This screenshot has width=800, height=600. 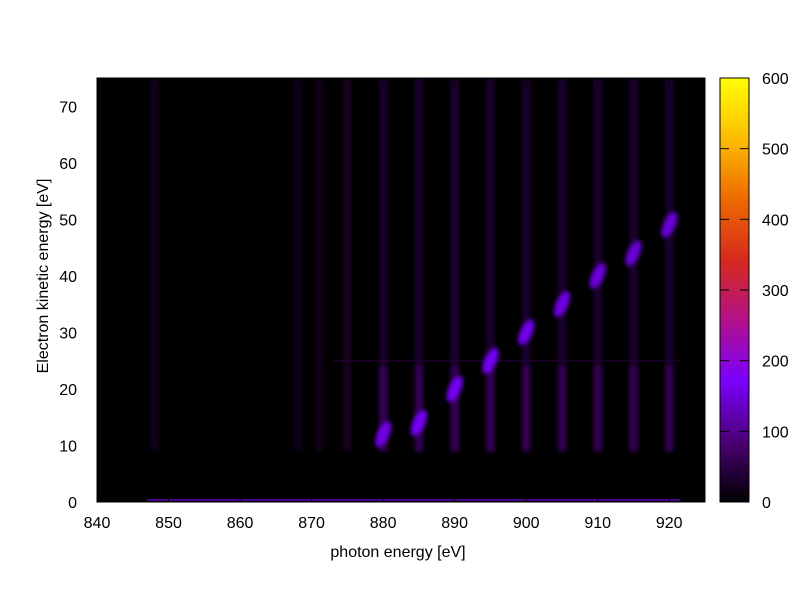 I want to click on x-tick-label: 920, so click(x=669, y=523).